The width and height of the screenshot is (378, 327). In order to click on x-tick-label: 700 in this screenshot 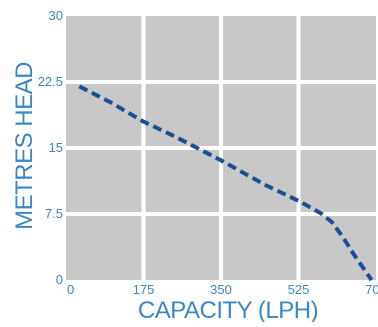, I will do `click(371, 289)`.